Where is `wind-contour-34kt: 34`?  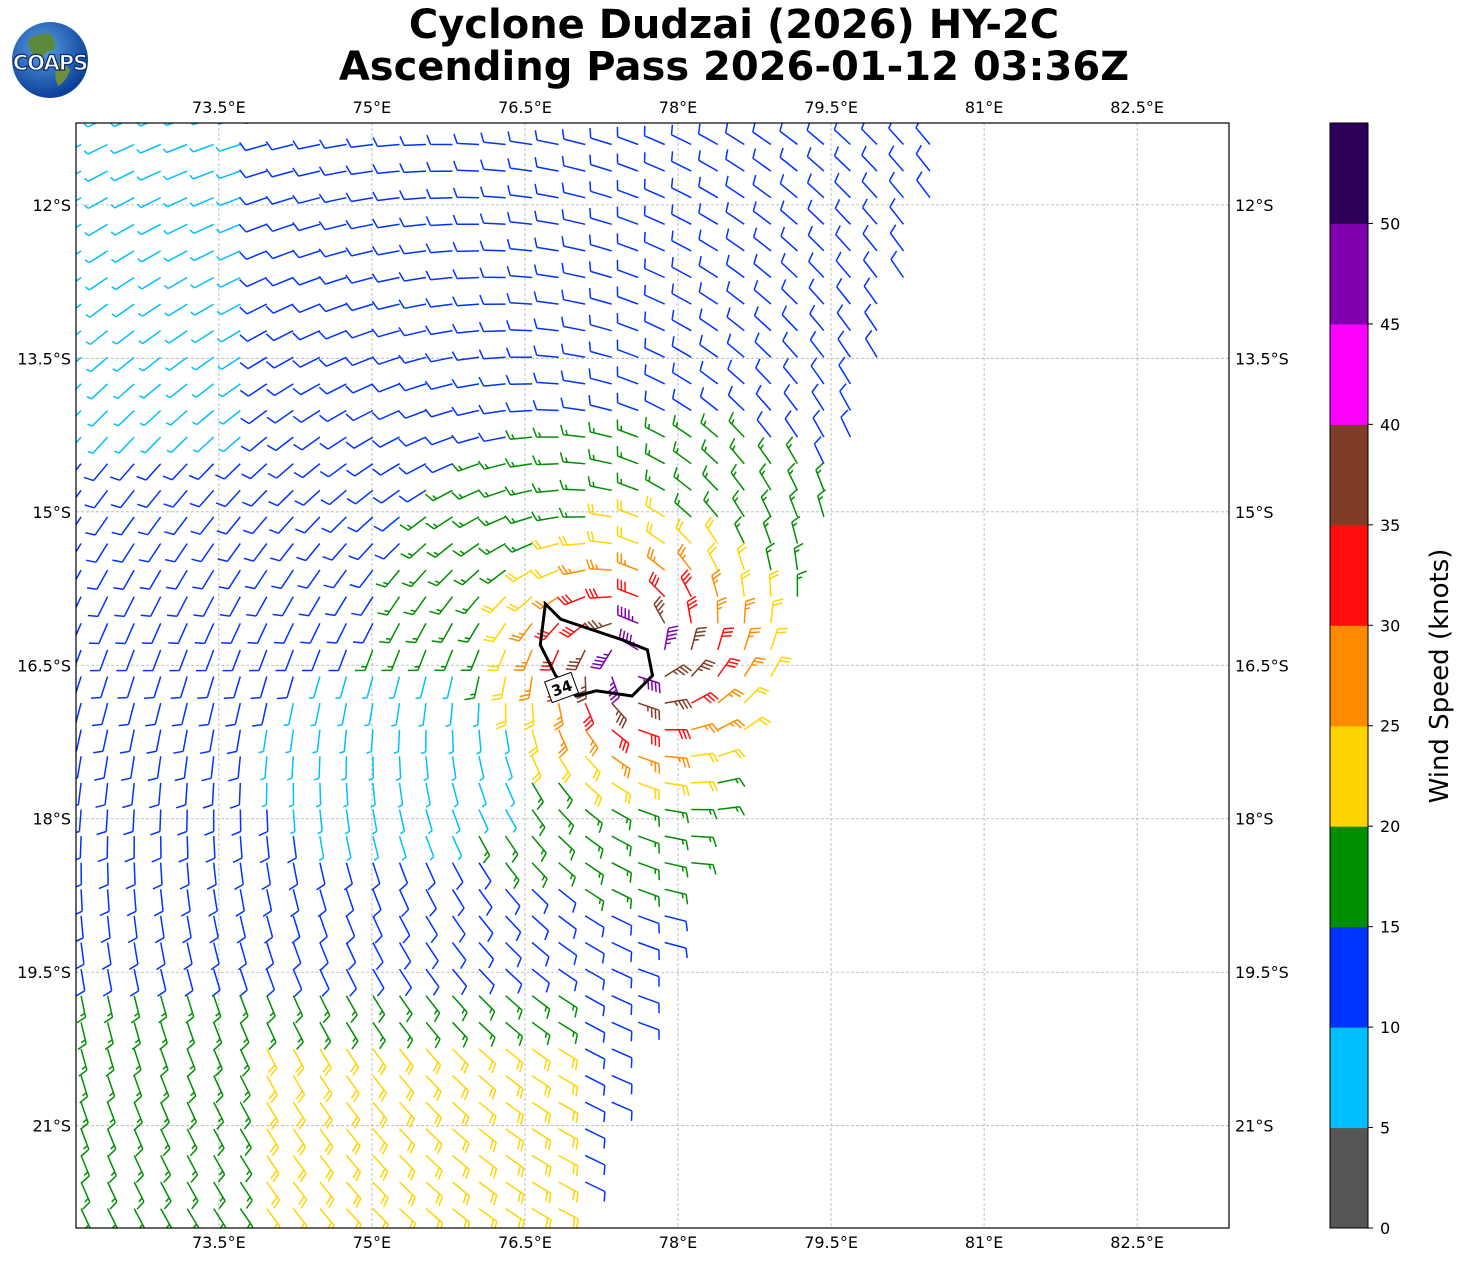 wind-contour-34kt: 34 is located at coordinates (596, 652).